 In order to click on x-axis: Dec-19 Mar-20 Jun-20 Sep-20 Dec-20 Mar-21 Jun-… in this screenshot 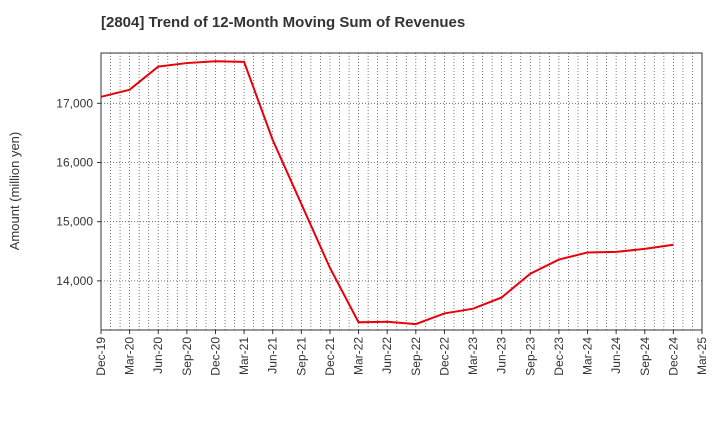, I will do `click(401, 353)`.